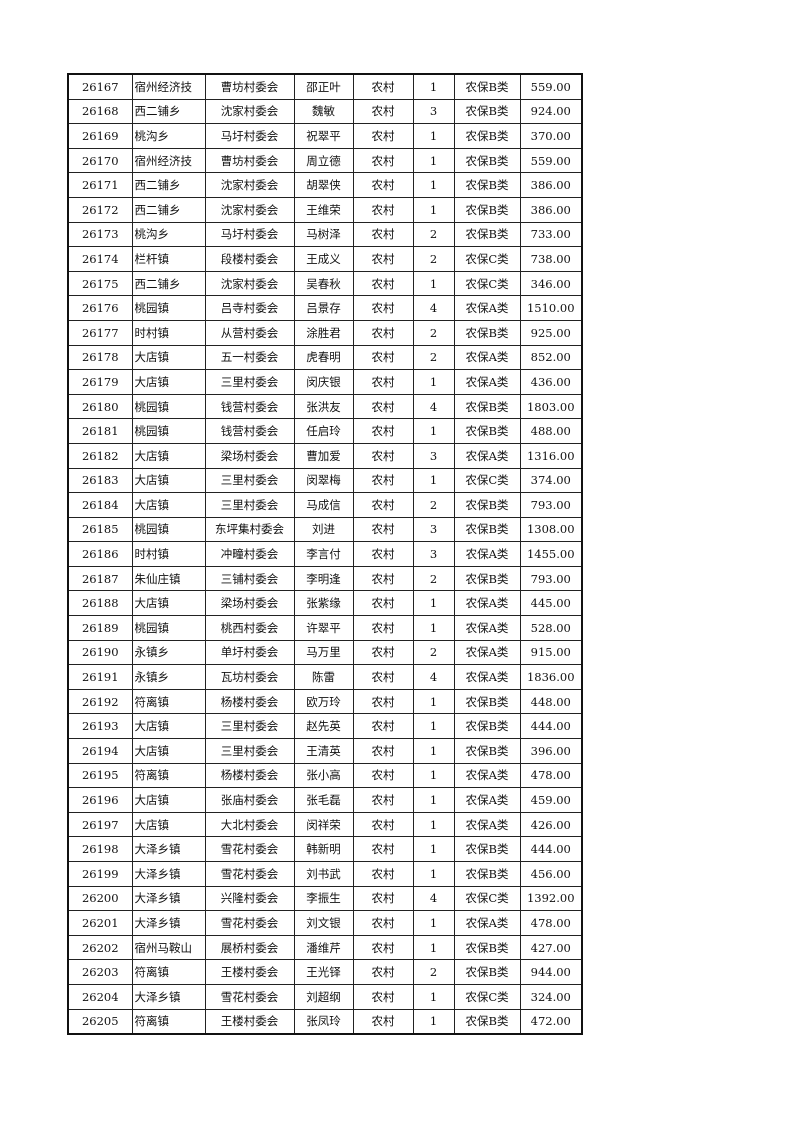 Image resolution: width=793 pixels, height=1122 pixels. I want to click on township-cell: 桃沟乡, so click(168, 136).